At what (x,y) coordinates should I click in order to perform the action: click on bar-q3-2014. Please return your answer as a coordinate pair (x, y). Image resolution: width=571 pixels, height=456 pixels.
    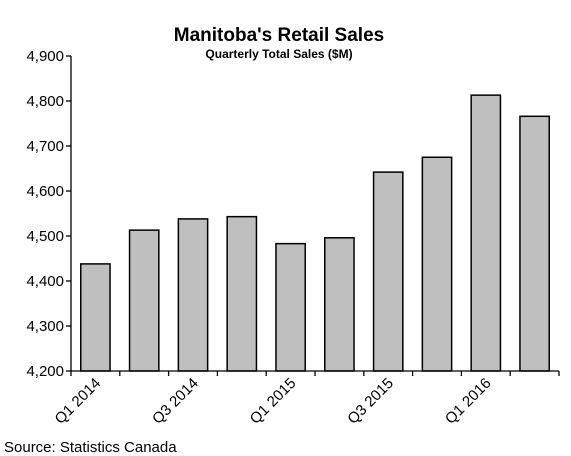
    Looking at the image, I should click on (193, 295).